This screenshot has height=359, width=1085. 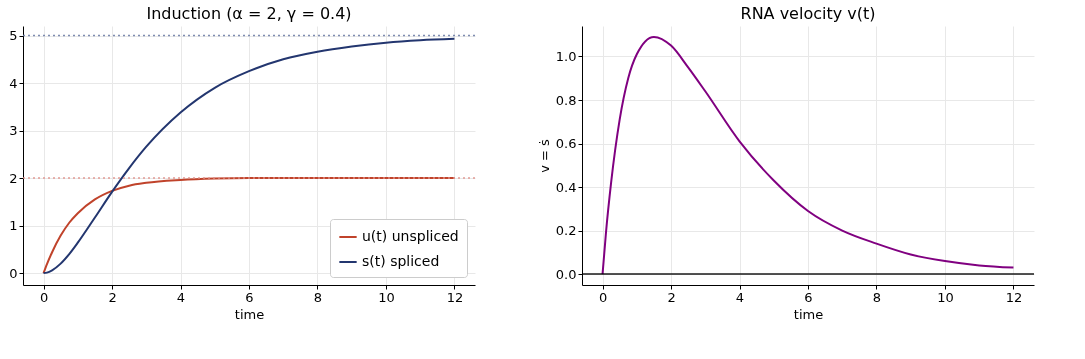 I want to click on y-axis-title: v = ṡ, so click(x=544, y=155).